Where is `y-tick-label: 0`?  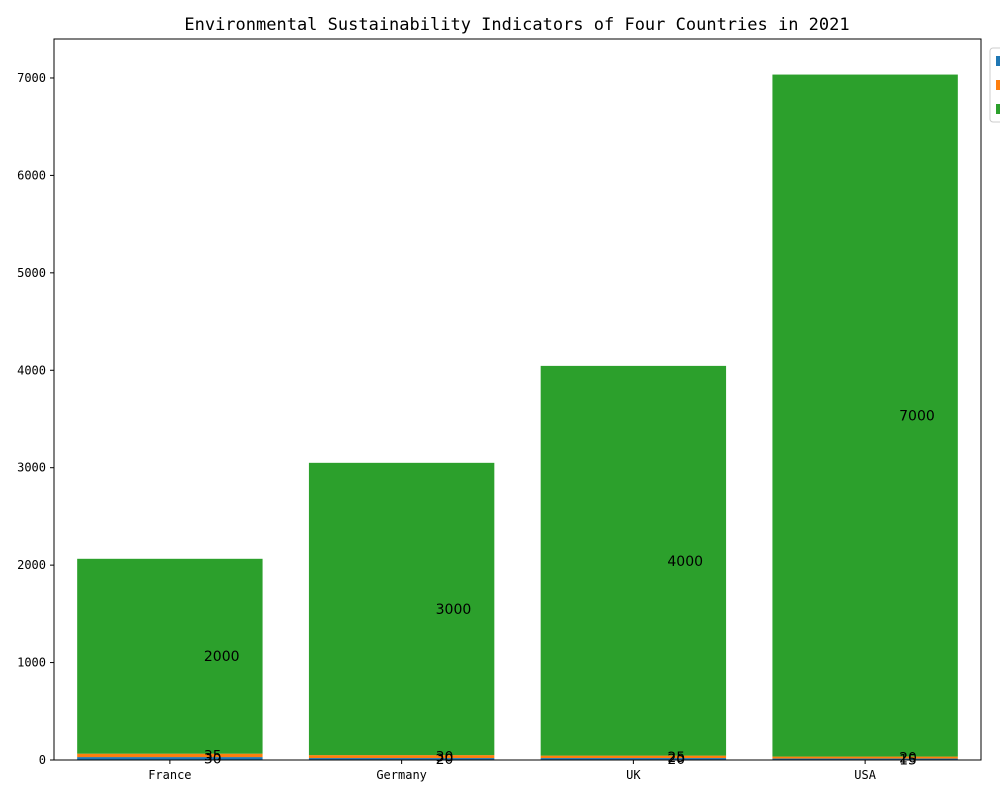 y-tick-label: 0 is located at coordinates (42, 760).